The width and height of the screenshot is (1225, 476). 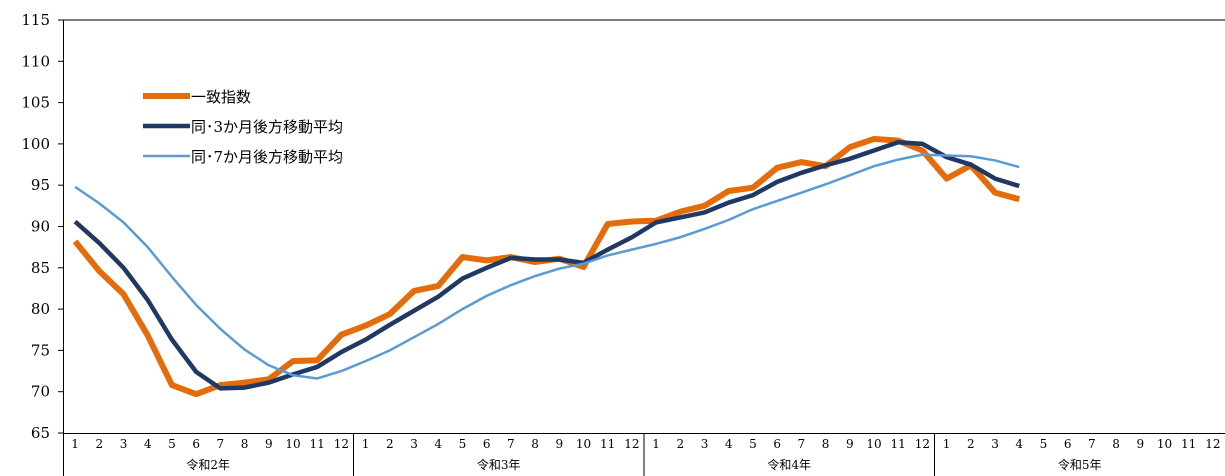 I want to click on y-tick-label: 115, so click(x=35, y=20).